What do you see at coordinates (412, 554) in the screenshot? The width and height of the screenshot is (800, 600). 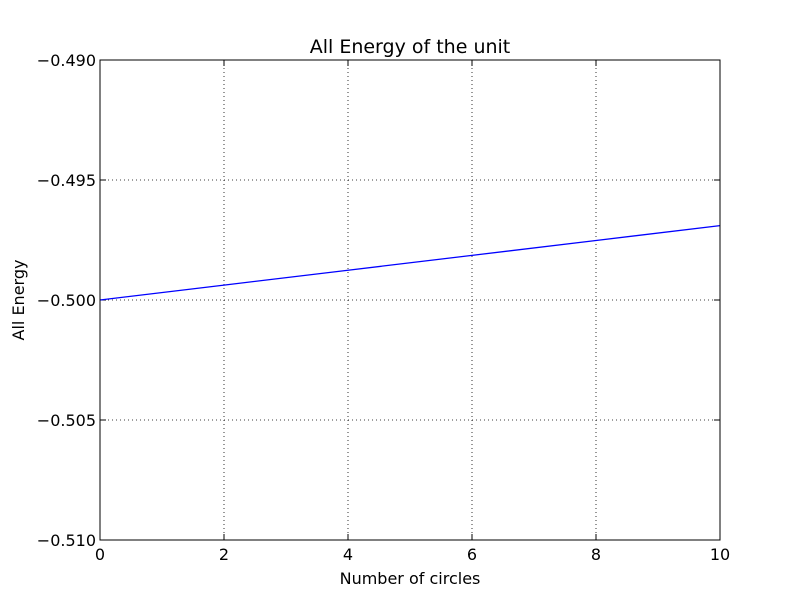 I see `x-tick-labels: 0 2 4 6 8 10` at bounding box center [412, 554].